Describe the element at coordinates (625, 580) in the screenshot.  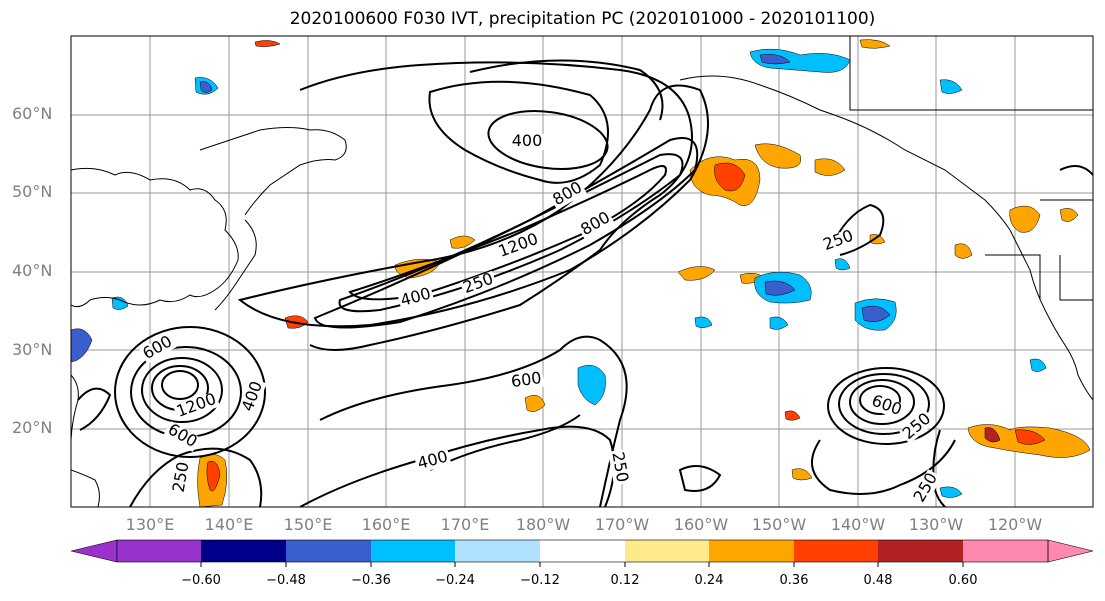
I see `colorbar-tick-label: 0.12` at that location.